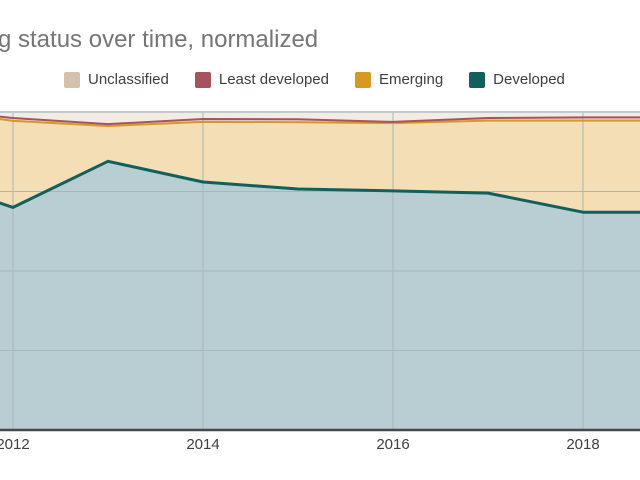  I want to click on line-least-developed, so click(320, 120).